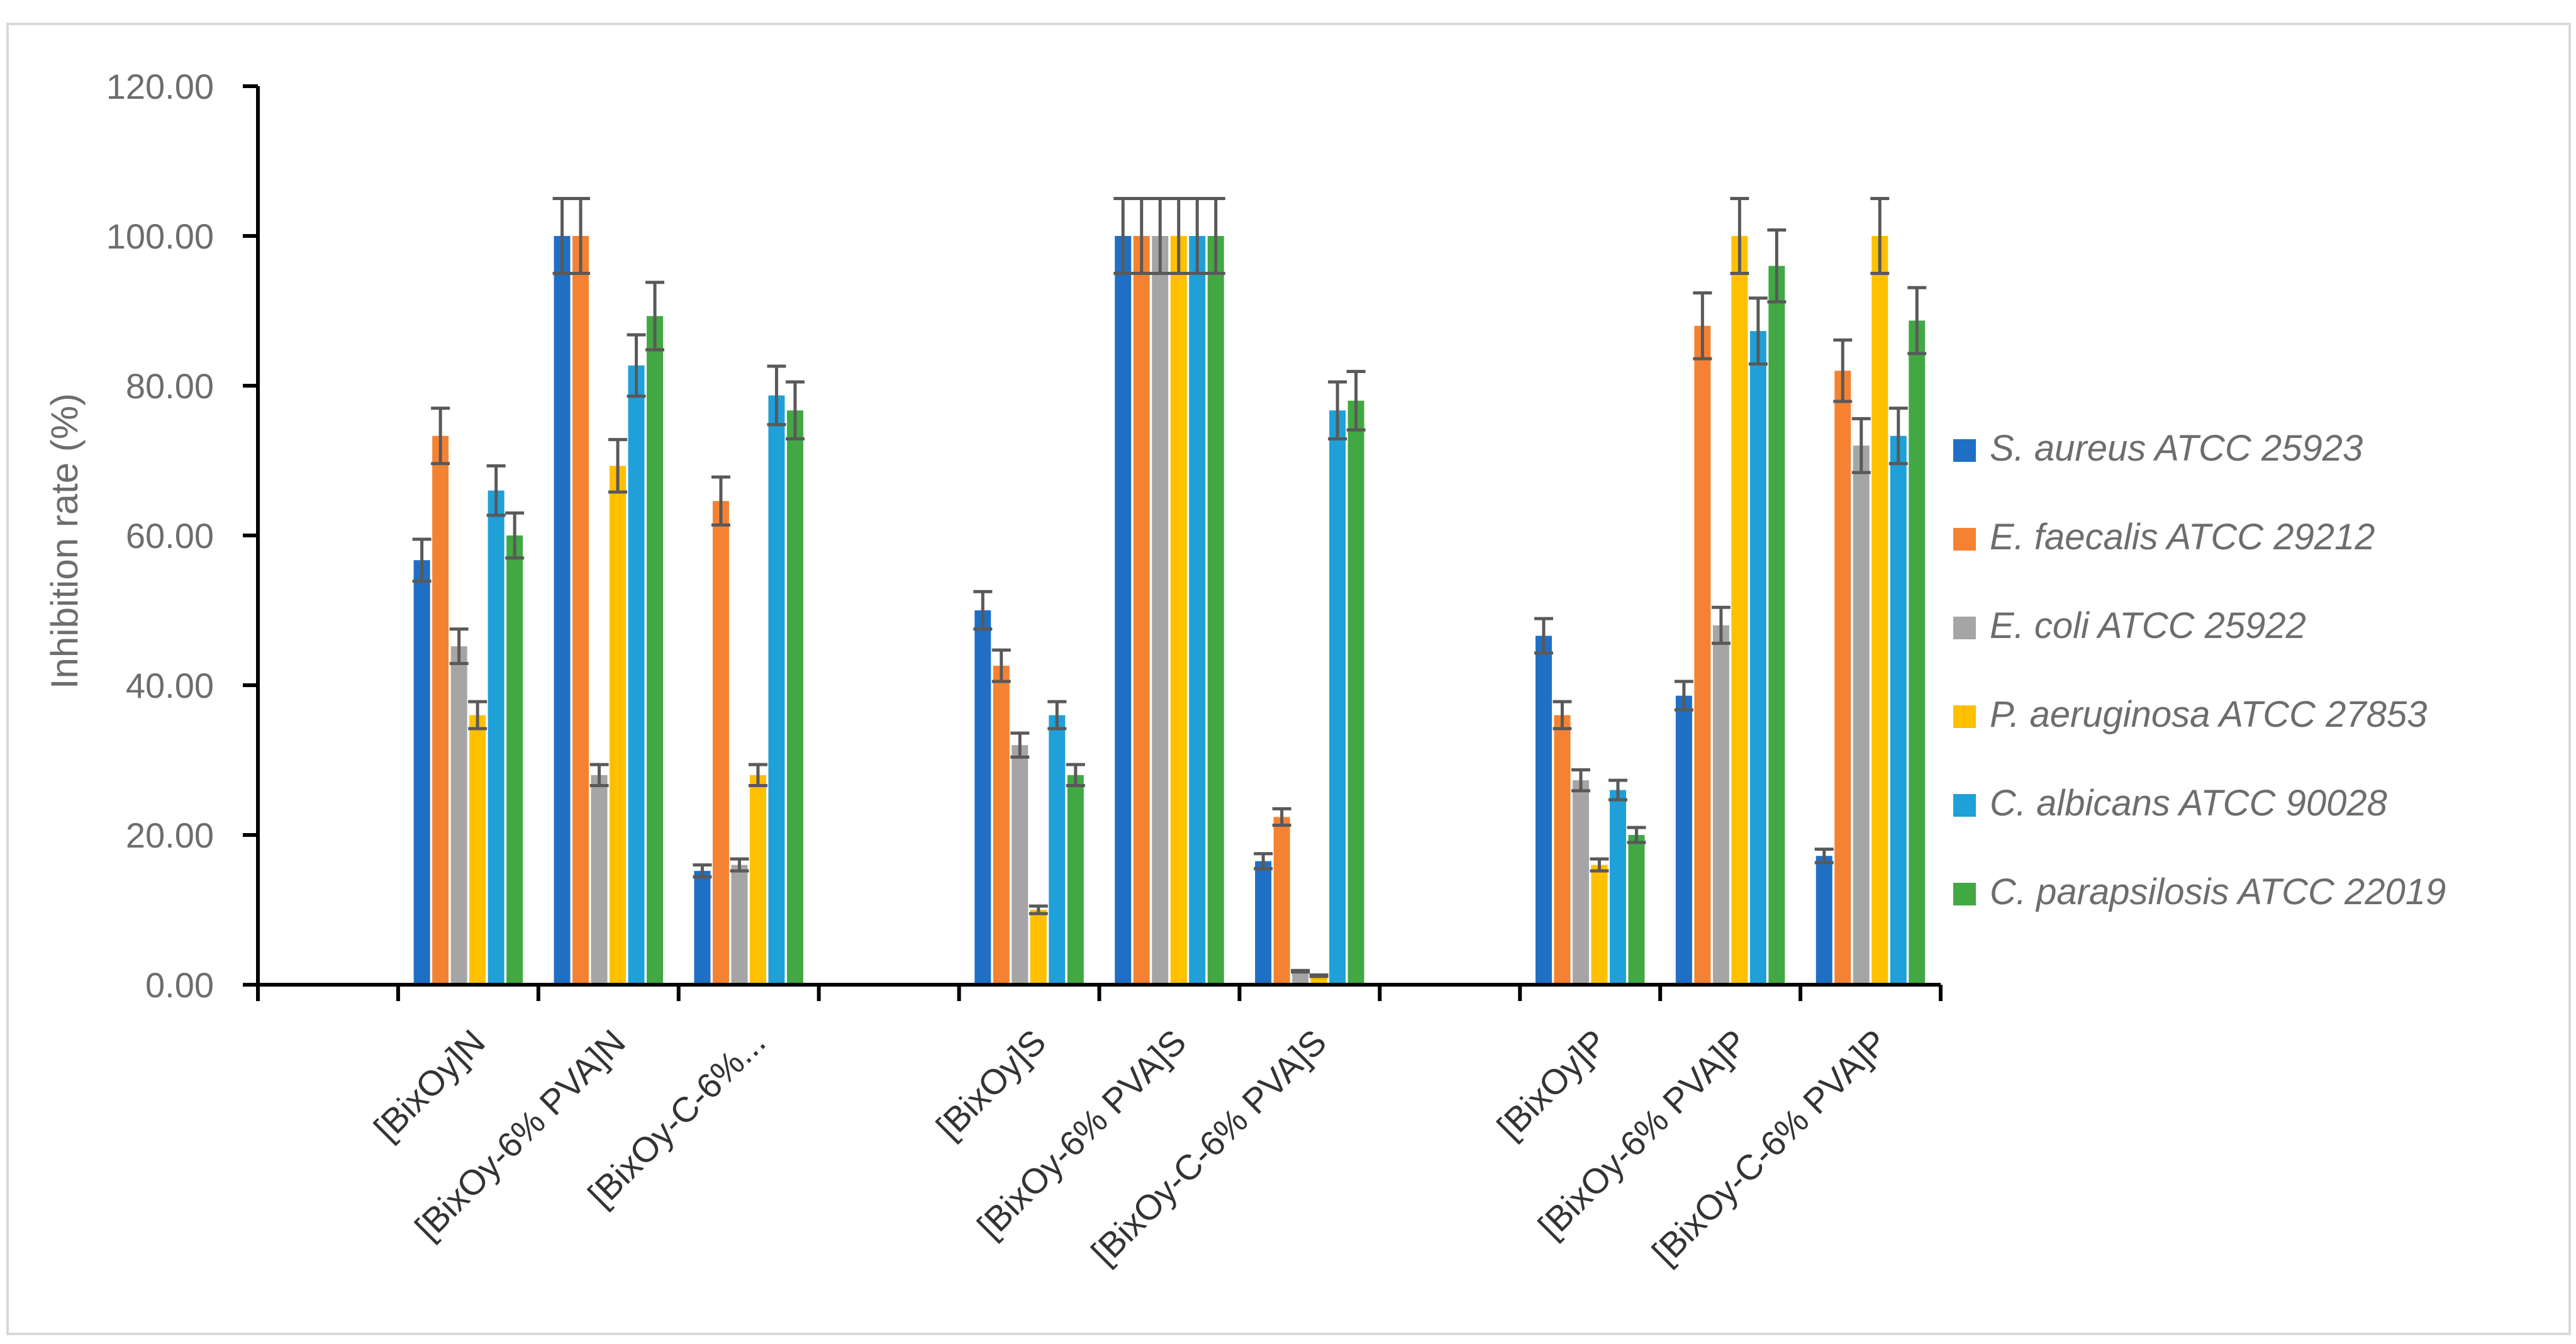 Image resolution: width=2576 pixels, height=1344 pixels. What do you see at coordinates (2176, 448) in the screenshot?
I see `legend-label: S. aureus ATCC 25923` at bounding box center [2176, 448].